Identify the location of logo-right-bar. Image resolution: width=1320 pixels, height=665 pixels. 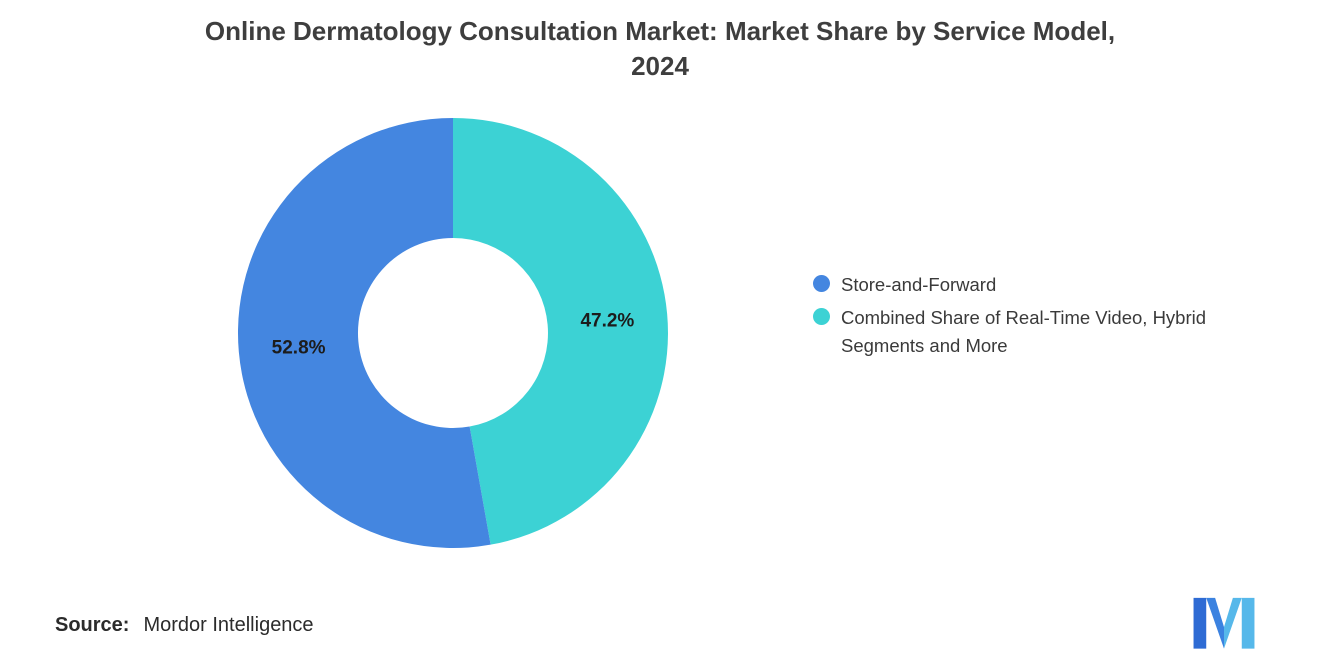
(1248, 623).